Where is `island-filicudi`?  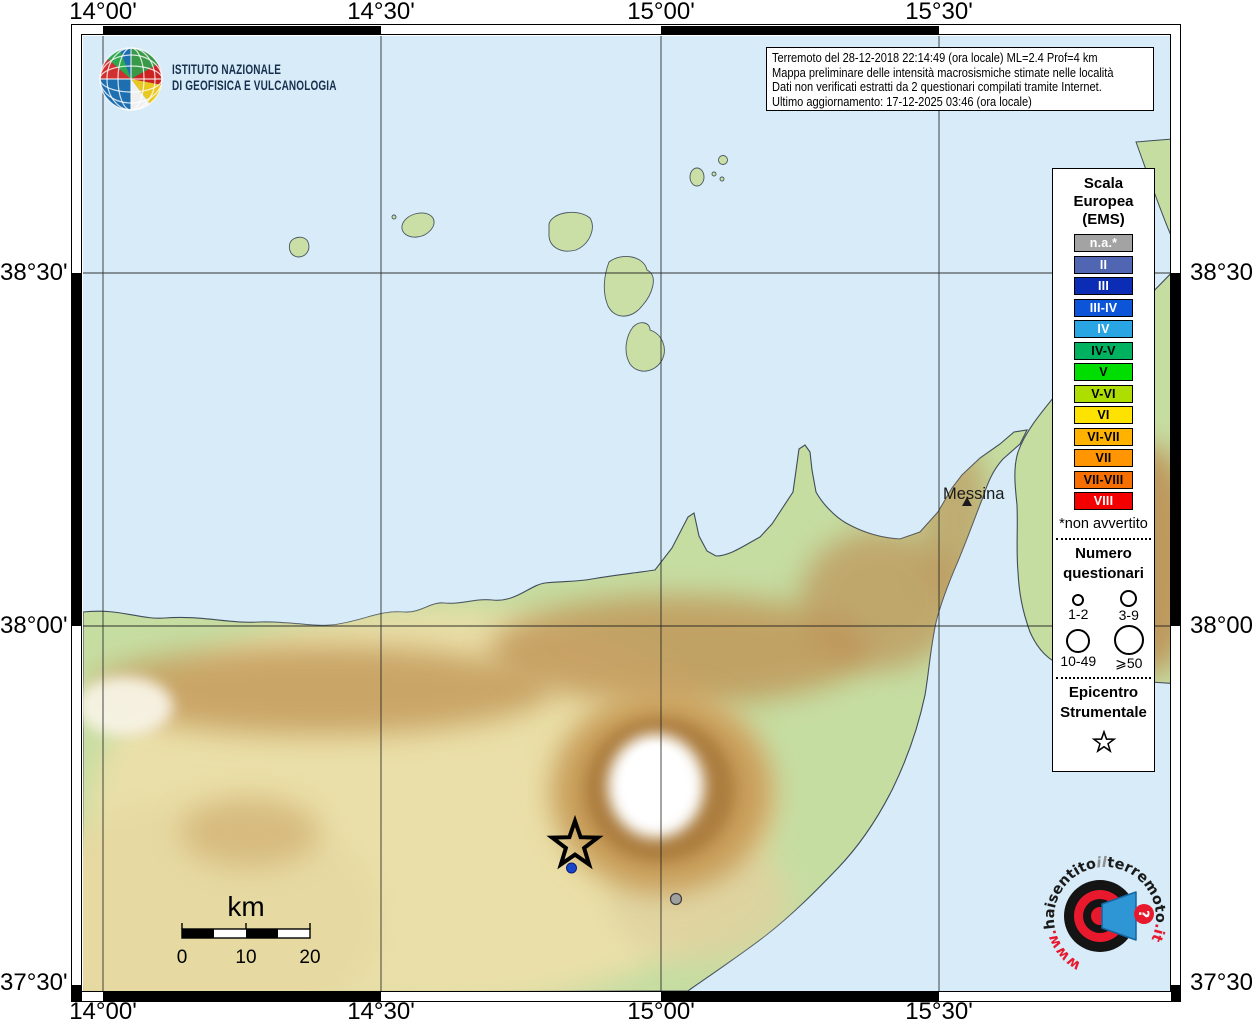 island-filicudi is located at coordinates (418, 225).